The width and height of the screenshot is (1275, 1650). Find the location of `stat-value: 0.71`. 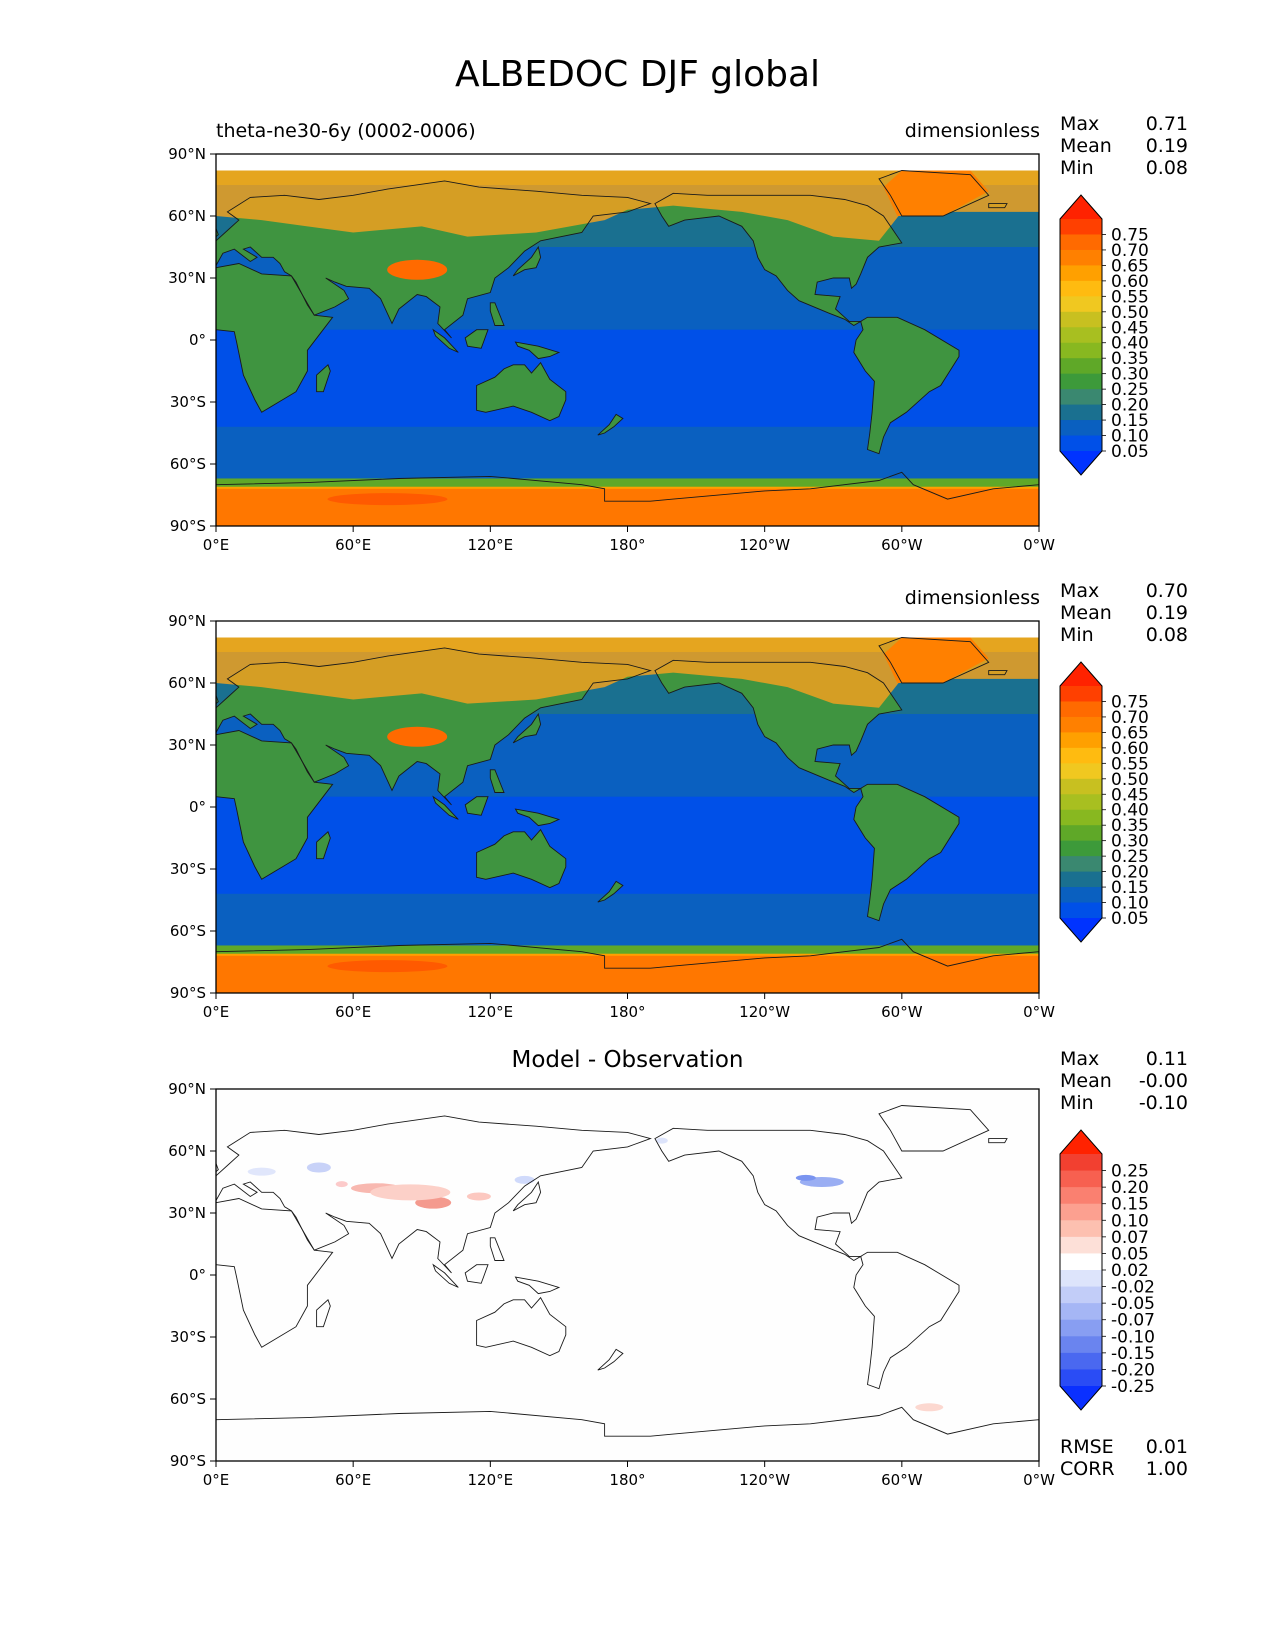

stat-value: 0.71 is located at coordinates (1166, 124).